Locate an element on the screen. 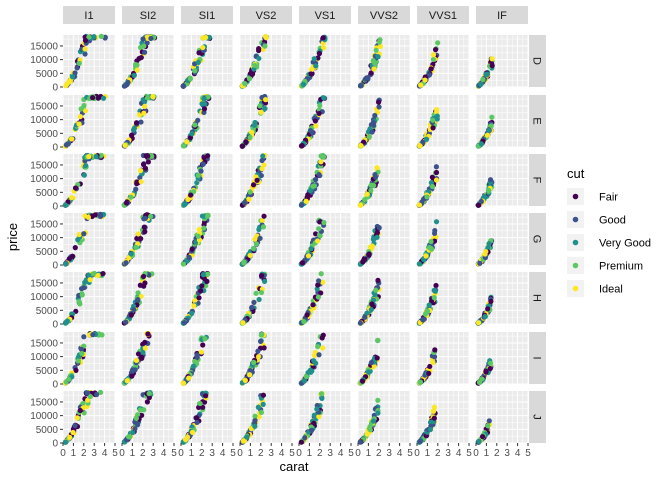 The height and width of the screenshot is (480, 672). column-strip-label: VVS1 is located at coordinates (443, 16).